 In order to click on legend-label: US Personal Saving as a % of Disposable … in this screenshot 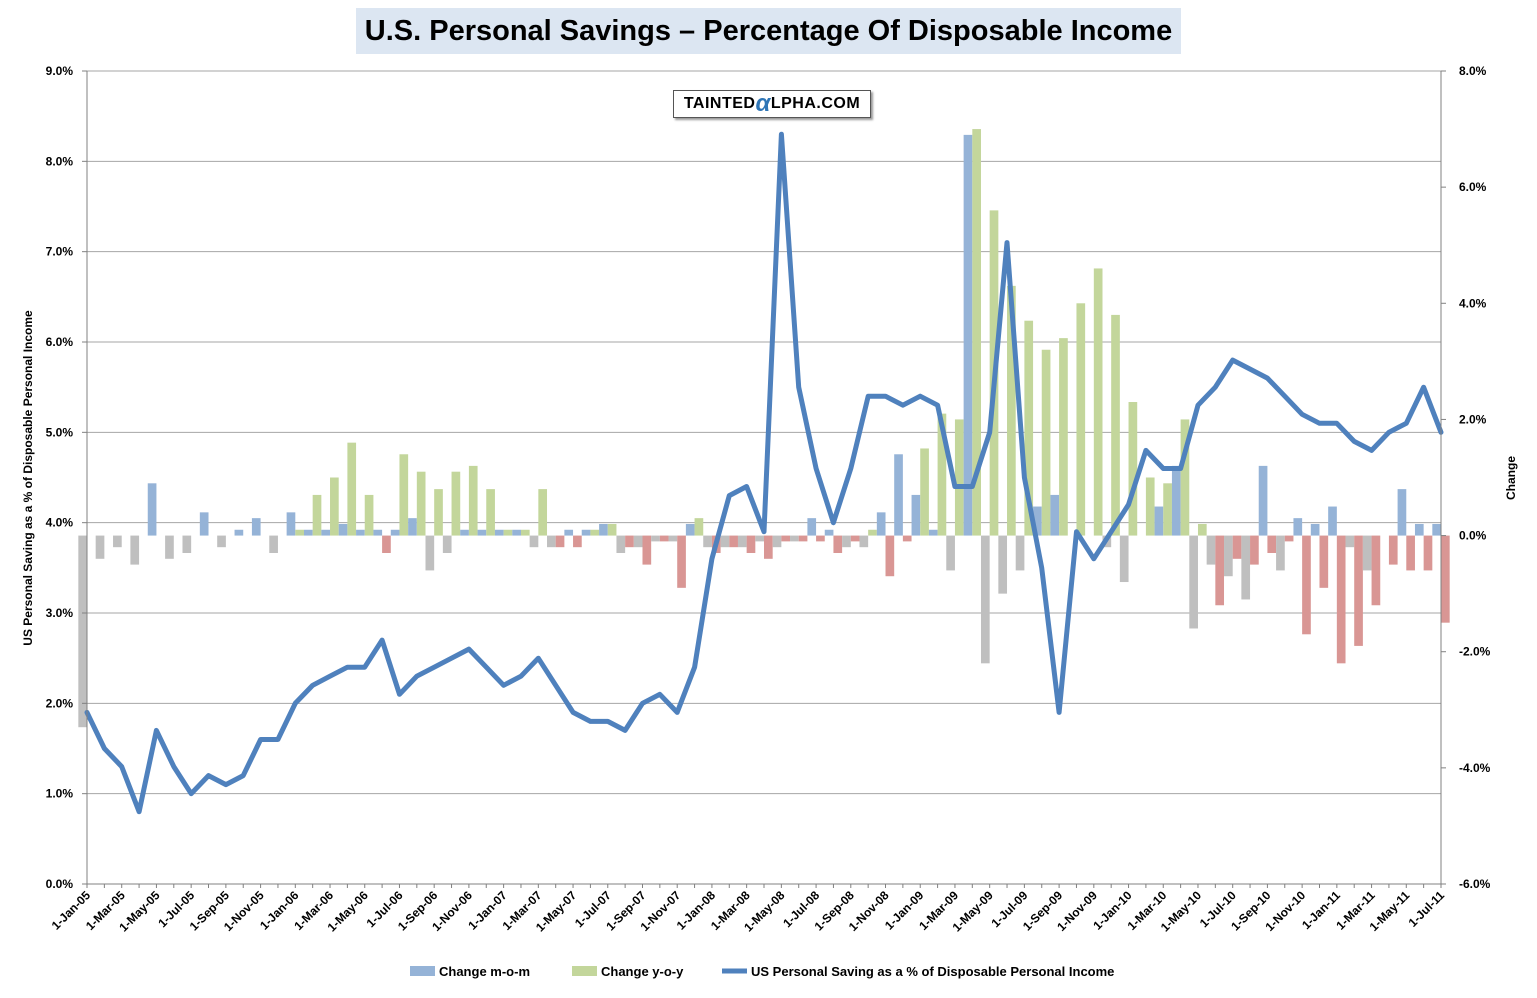, I will do `click(932, 971)`.